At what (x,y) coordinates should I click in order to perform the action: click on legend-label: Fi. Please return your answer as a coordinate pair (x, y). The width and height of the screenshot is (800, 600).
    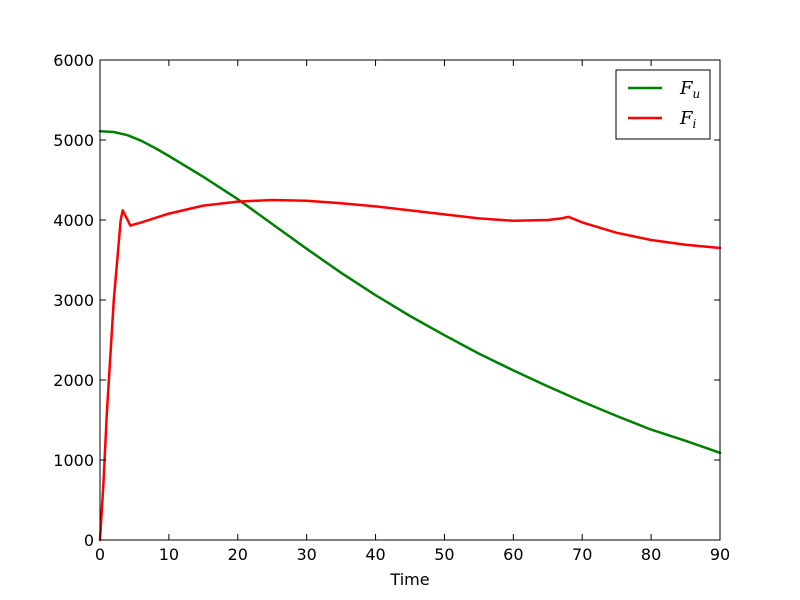
    Looking at the image, I should click on (688, 119).